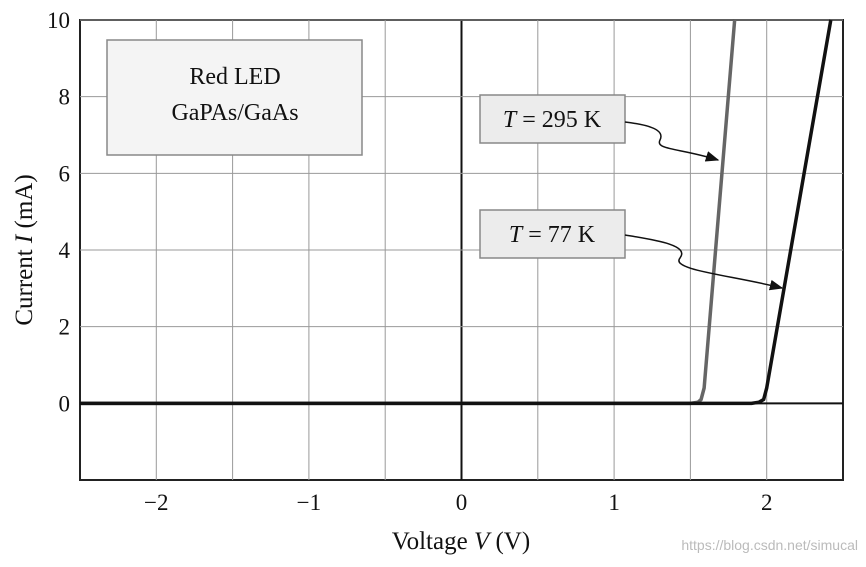  Describe the element at coordinates (234, 77) in the screenshot. I see `annotation: Red LED` at that location.